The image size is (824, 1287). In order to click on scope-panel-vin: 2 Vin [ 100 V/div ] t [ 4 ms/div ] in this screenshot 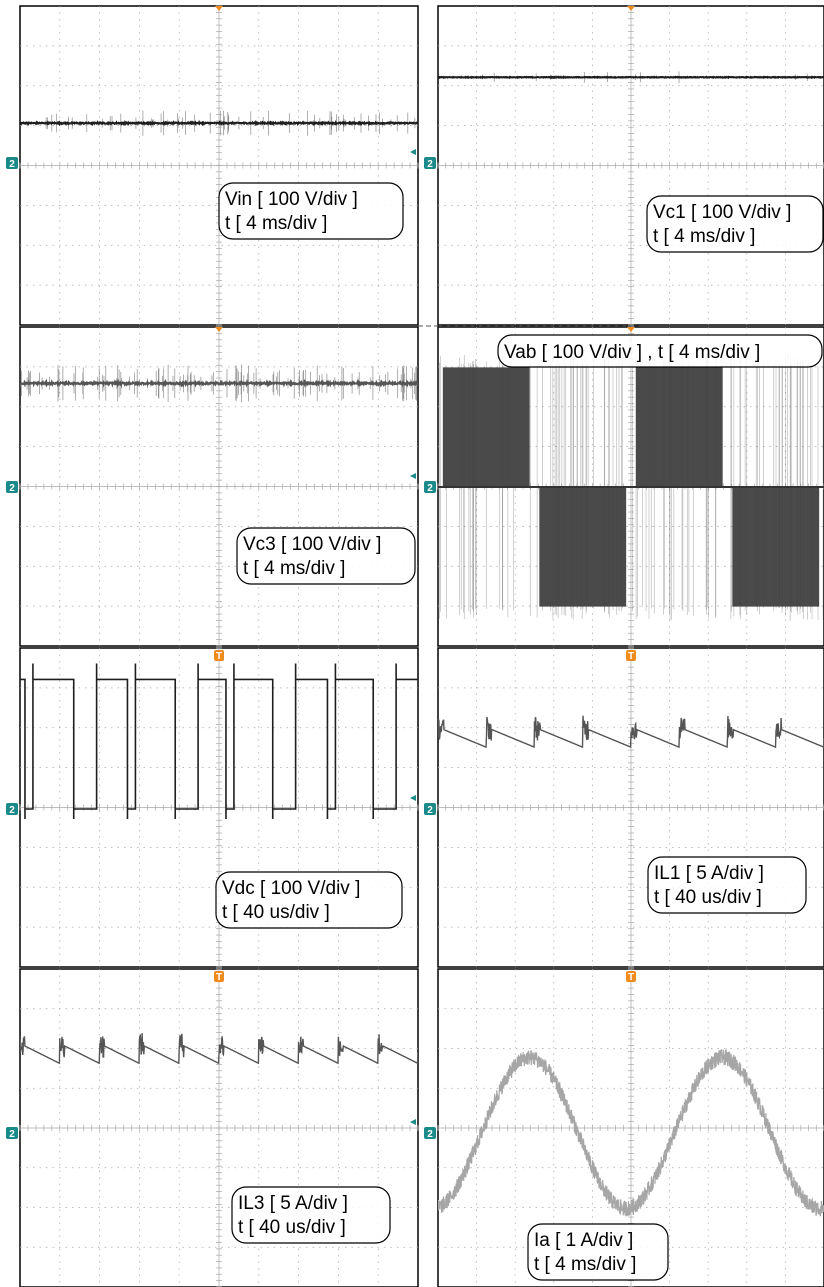, I will do `click(212, 165)`.